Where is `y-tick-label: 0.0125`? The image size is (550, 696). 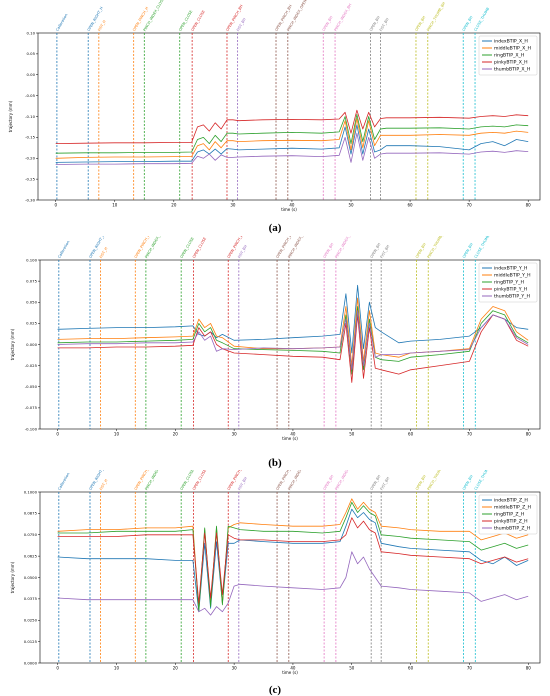
y-tick-label: 0.0125 is located at coordinates (31, 641).